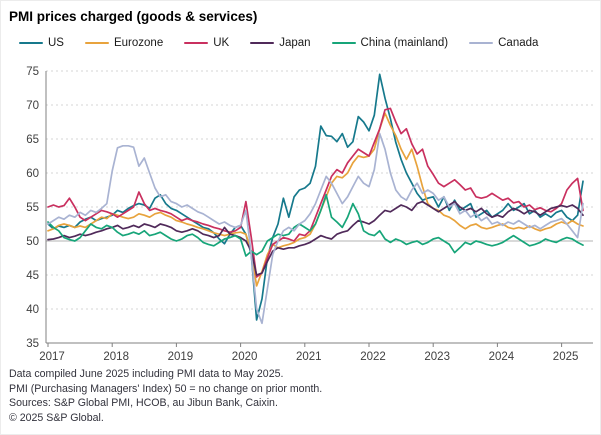 The width and height of the screenshot is (601, 435). I want to click on legend-item-japan: Japan, so click(280, 43).